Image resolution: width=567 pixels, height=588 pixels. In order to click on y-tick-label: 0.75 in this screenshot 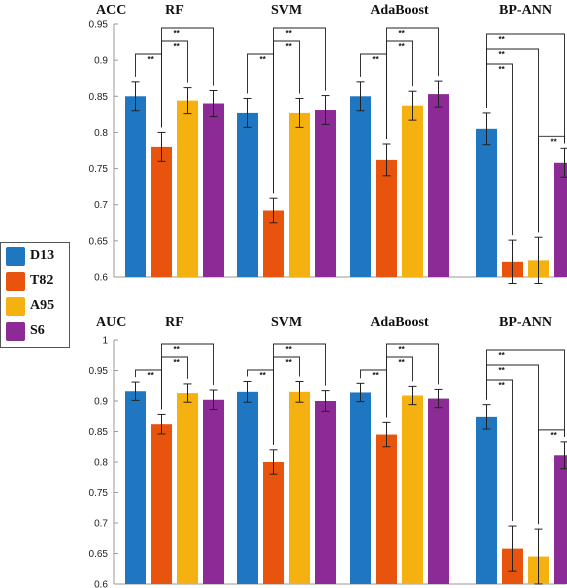, I will do `click(99, 169)`.